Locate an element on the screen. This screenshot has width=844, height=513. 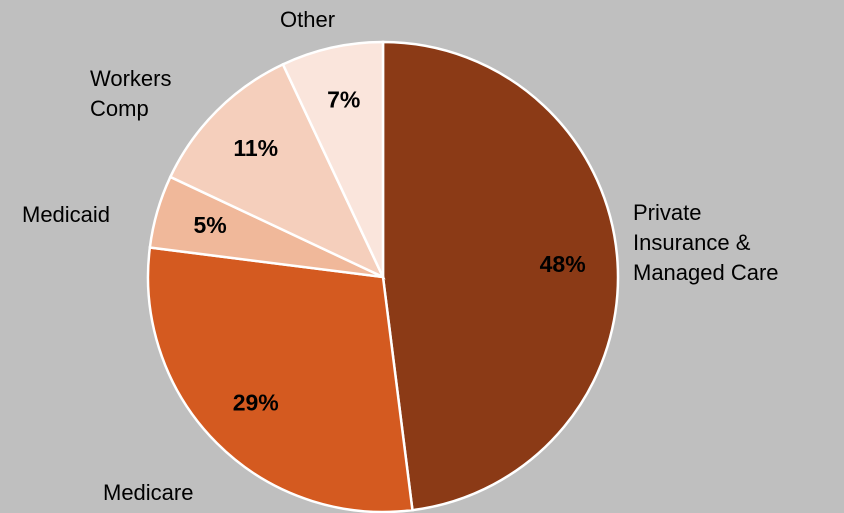
category-label: Medicare is located at coordinates (148, 492).